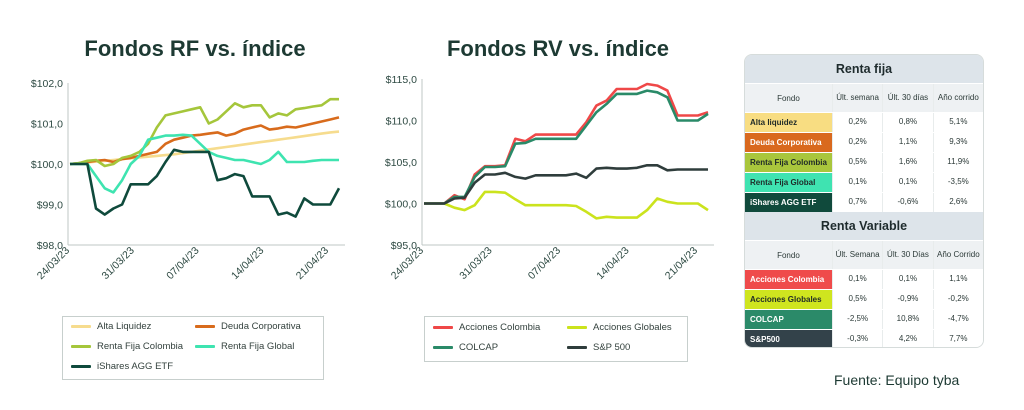 The width and height of the screenshot is (1024, 410). I want to click on rf-legend-label: Deuda Corporativa, so click(261, 326).